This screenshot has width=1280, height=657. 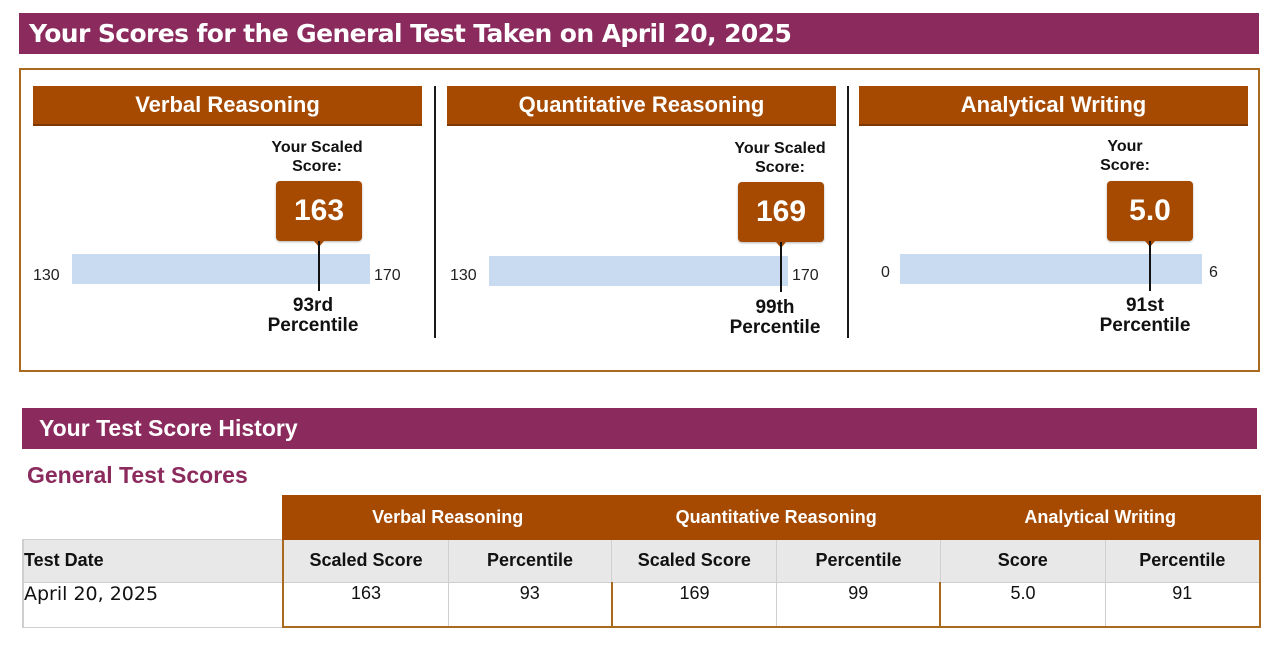 I want to click on percentile-label: 99th Percentile, so click(x=775, y=318).